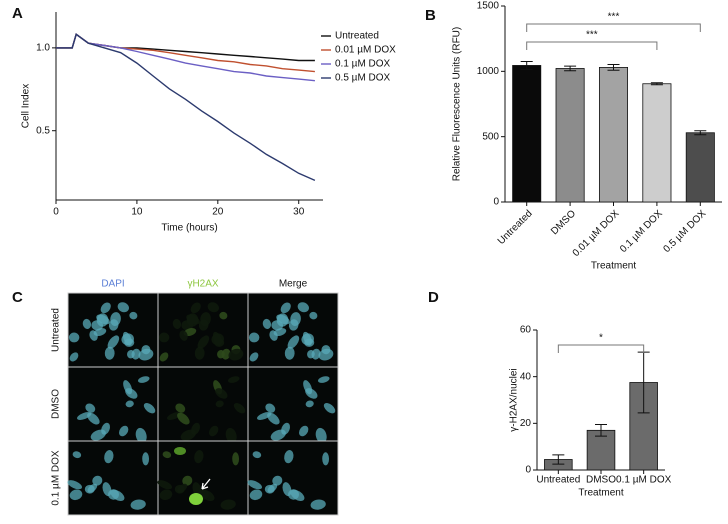  Describe the element at coordinates (601, 480) in the screenshot. I see `x-tick-label: DMSO` at that location.